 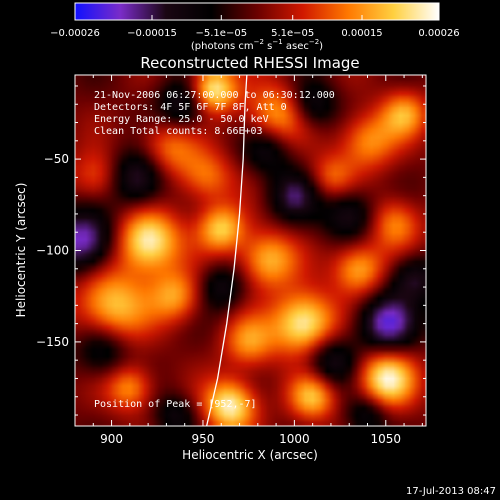 What do you see at coordinates (292, 33) in the screenshot?
I see `colorbar-tick-label: 5.1e−05` at bounding box center [292, 33].